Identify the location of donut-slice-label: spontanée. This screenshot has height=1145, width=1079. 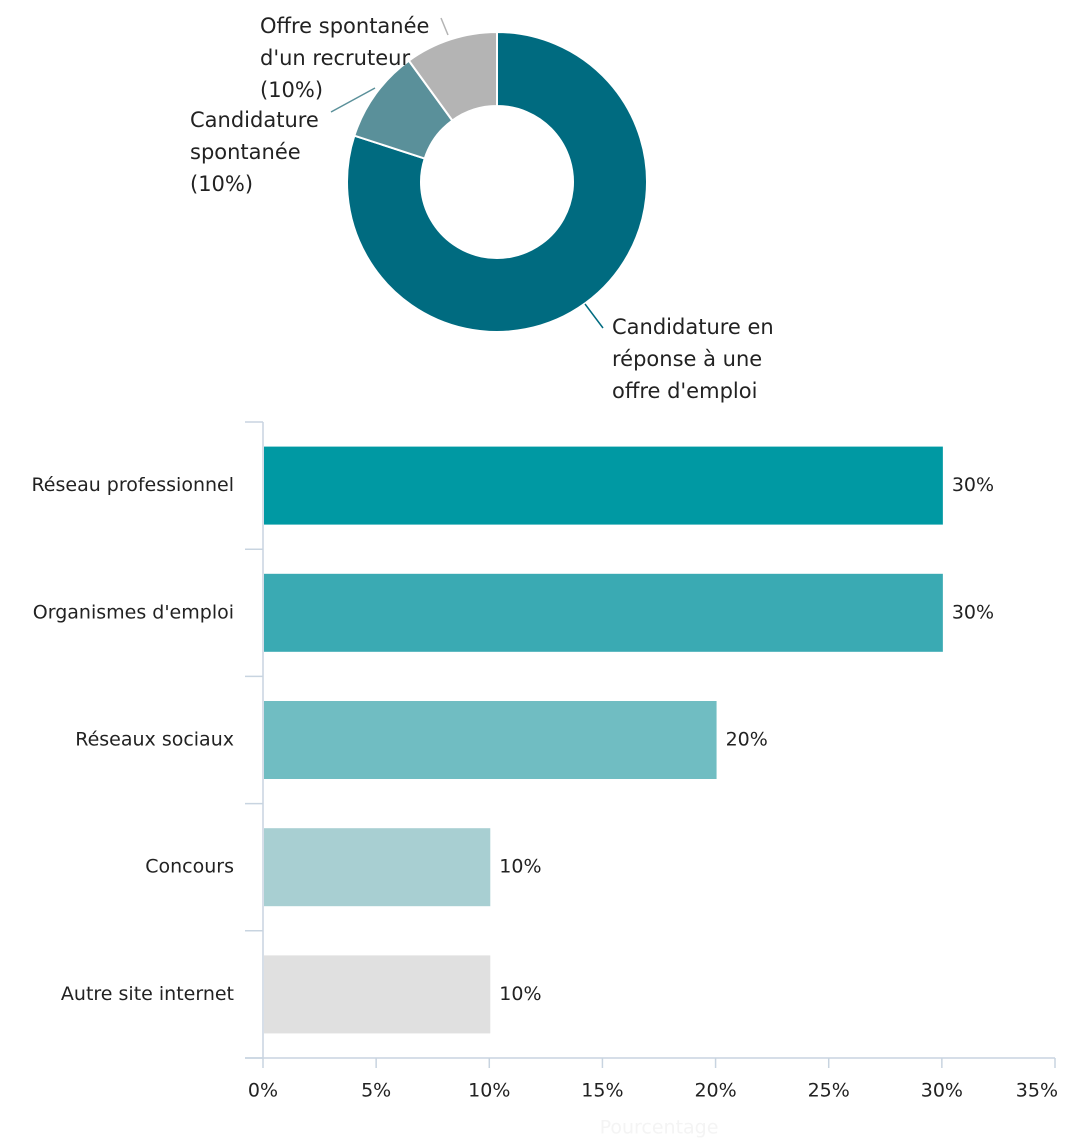
(245, 152).